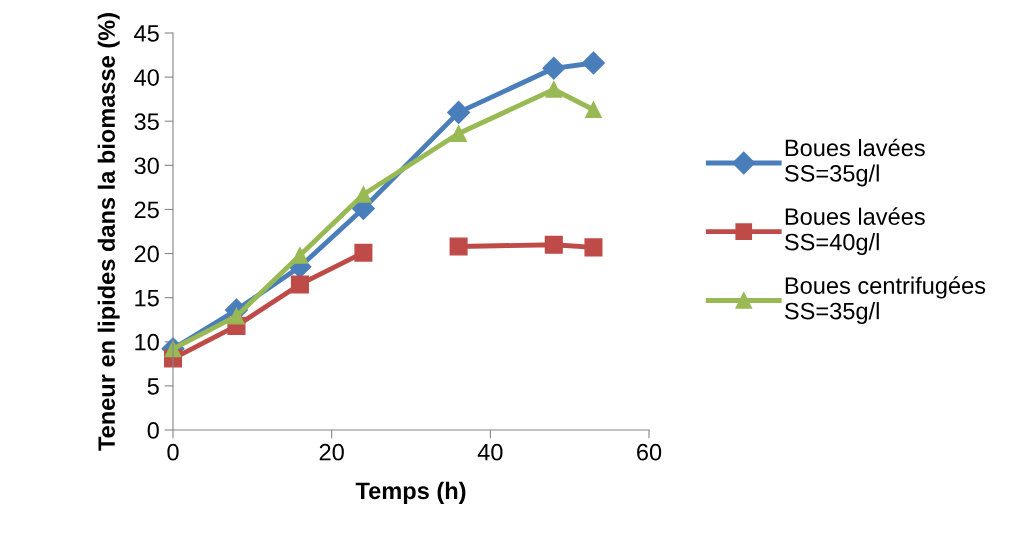  Describe the element at coordinates (146, 122) in the screenshot. I see `y-tick-label: 35` at that location.